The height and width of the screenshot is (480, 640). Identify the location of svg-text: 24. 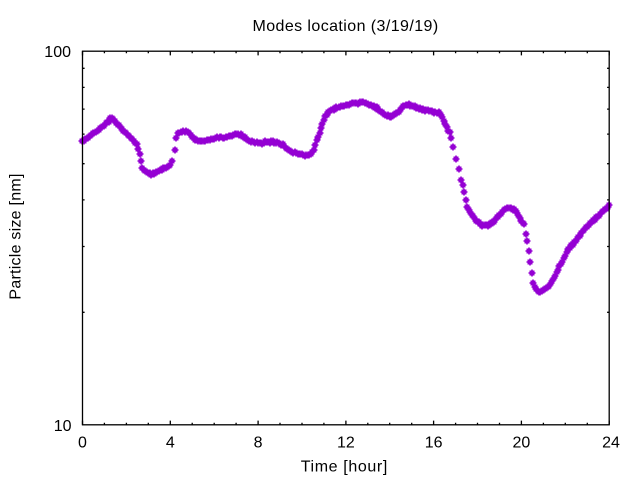
(611, 443).